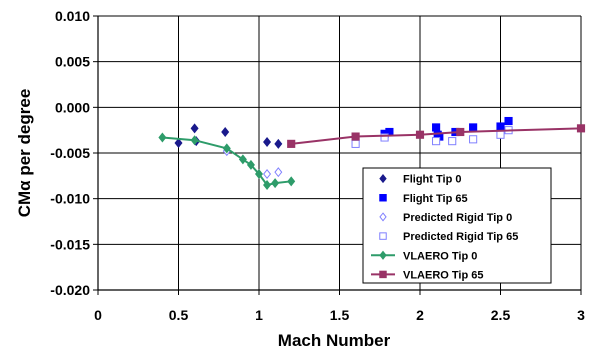  Describe the element at coordinates (72, 107) in the screenshot. I see `y-tick-label: 0.000` at that location.